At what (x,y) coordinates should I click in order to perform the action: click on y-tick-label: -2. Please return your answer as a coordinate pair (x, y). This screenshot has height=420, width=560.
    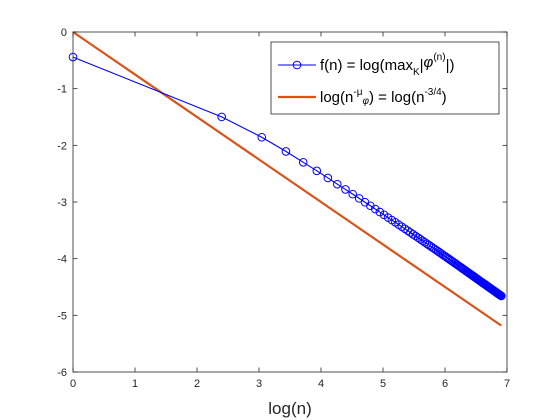
    Looking at the image, I should click on (62, 146).